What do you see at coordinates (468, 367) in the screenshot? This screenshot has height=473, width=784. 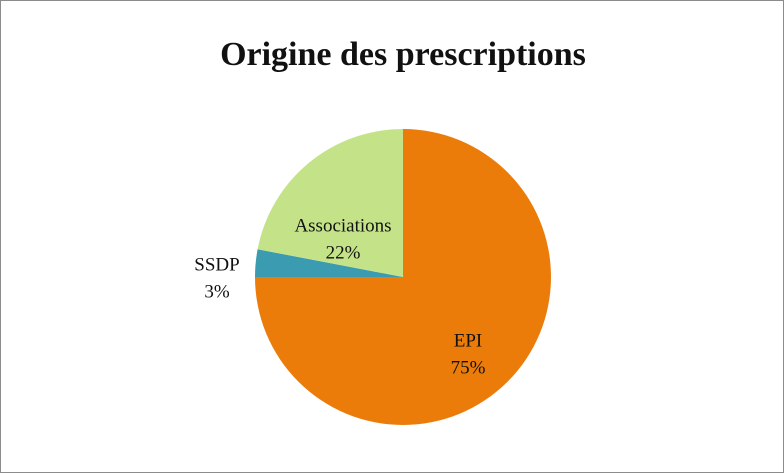 I see `slice-value-label: 75%` at bounding box center [468, 367].